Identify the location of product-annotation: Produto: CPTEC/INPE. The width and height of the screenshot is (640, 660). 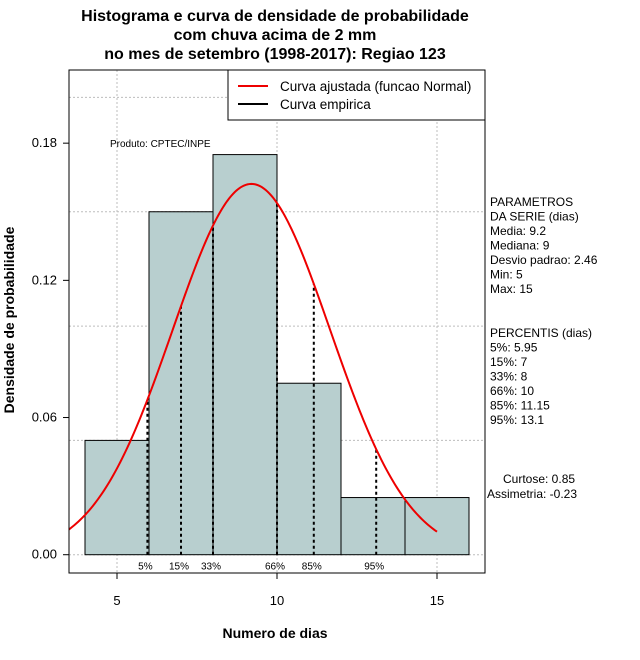
(160, 144).